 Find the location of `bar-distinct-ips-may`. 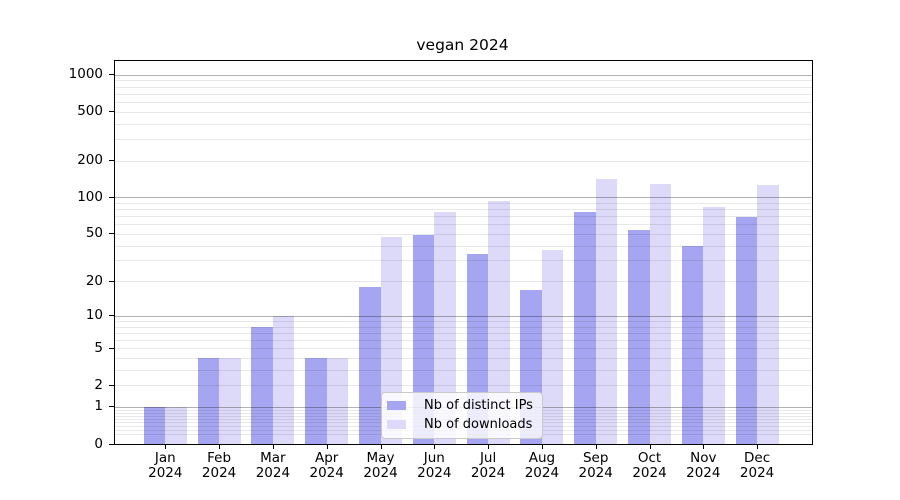

bar-distinct-ips-may is located at coordinates (370, 365).